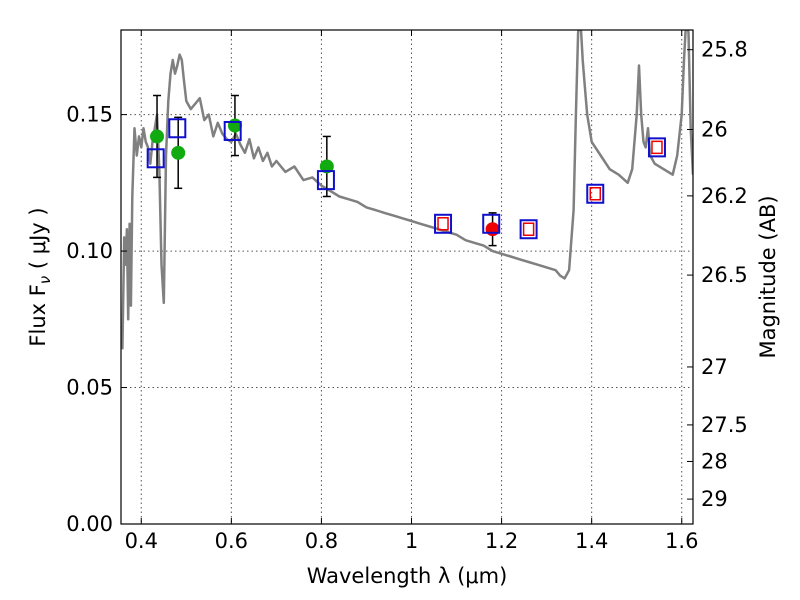 The height and width of the screenshot is (600, 800). I want to click on y2-tick-label: 26.2, so click(724, 196).